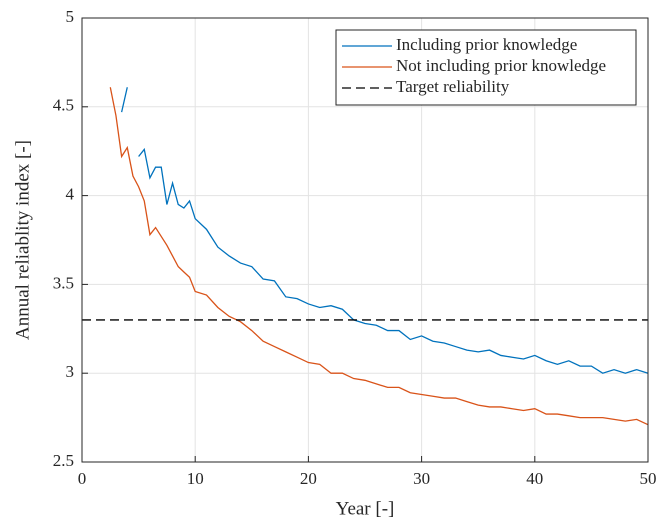 The height and width of the screenshot is (525, 660). I want to click on x-tick-label: 10, so click(195, 478).